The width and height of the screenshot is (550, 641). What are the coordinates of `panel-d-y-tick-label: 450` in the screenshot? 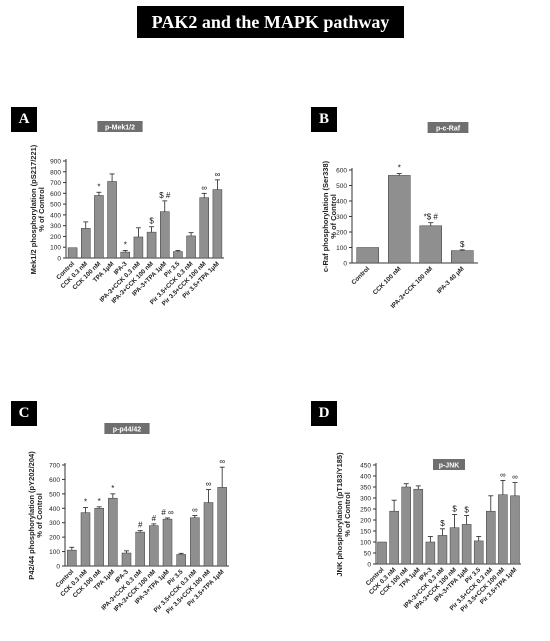 It's located at (365, 466).